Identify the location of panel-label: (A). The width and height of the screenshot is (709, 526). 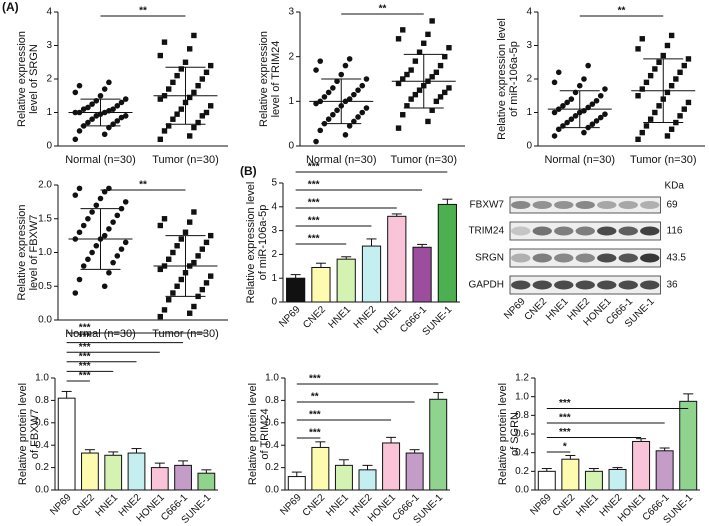
(10, 7).